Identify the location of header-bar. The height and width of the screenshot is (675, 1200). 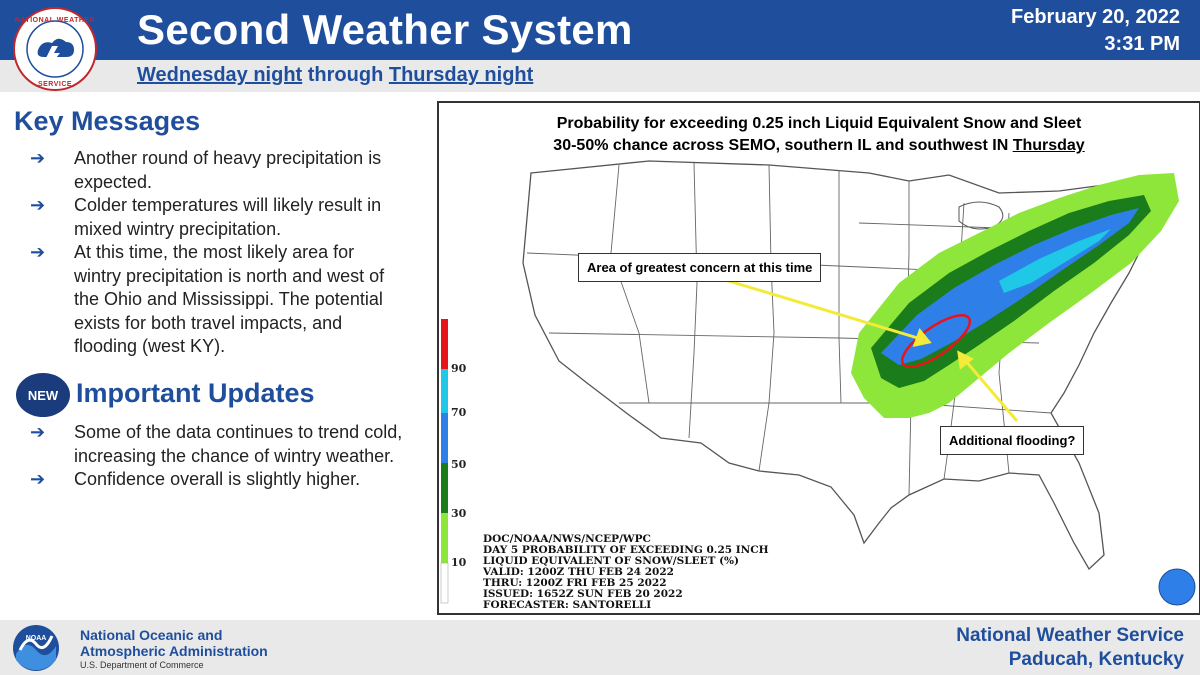
(600, 30).